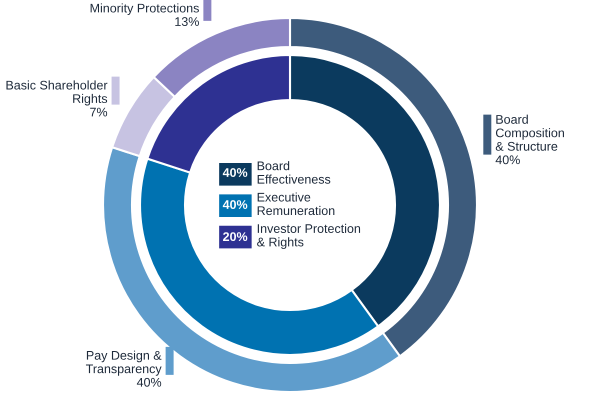  What do you see at coordinates (124, 363) in the screenshot?
I see `slice-label: Pay Design & Transparency` at bounding box center [124, 363].